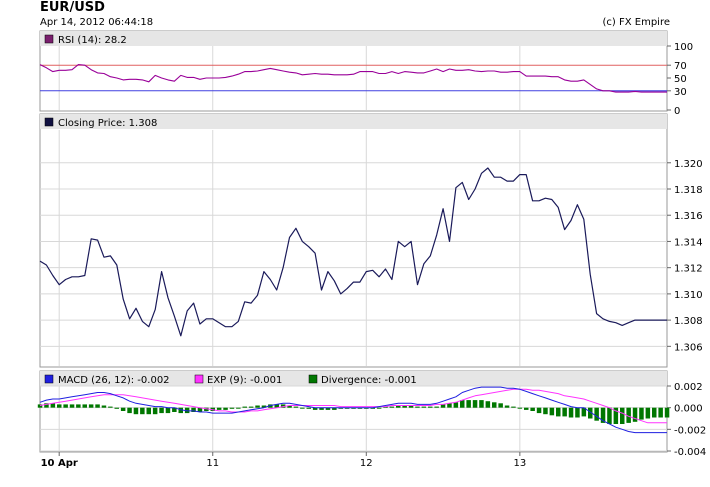 This screenshot has height=487, width=710. Describe the element at coordinates (636, 22) in the screenshot. I see `copyright: (c) FX Empire` at that location.